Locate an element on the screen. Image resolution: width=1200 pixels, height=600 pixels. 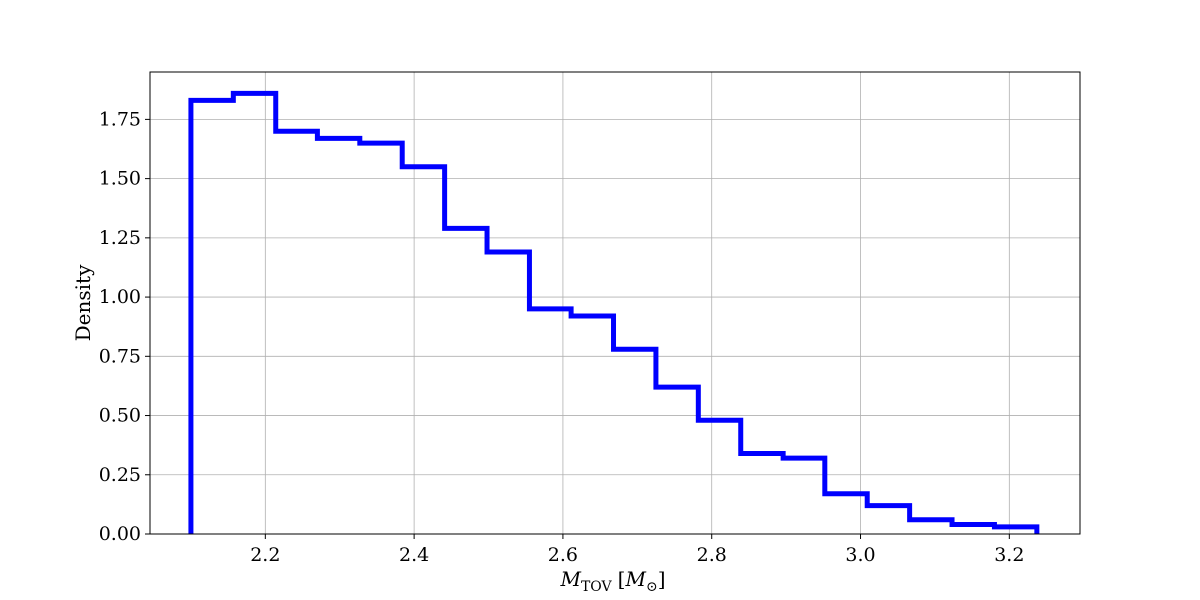
x-tick-label: 3.2 is located at coordinates (1009, 555).